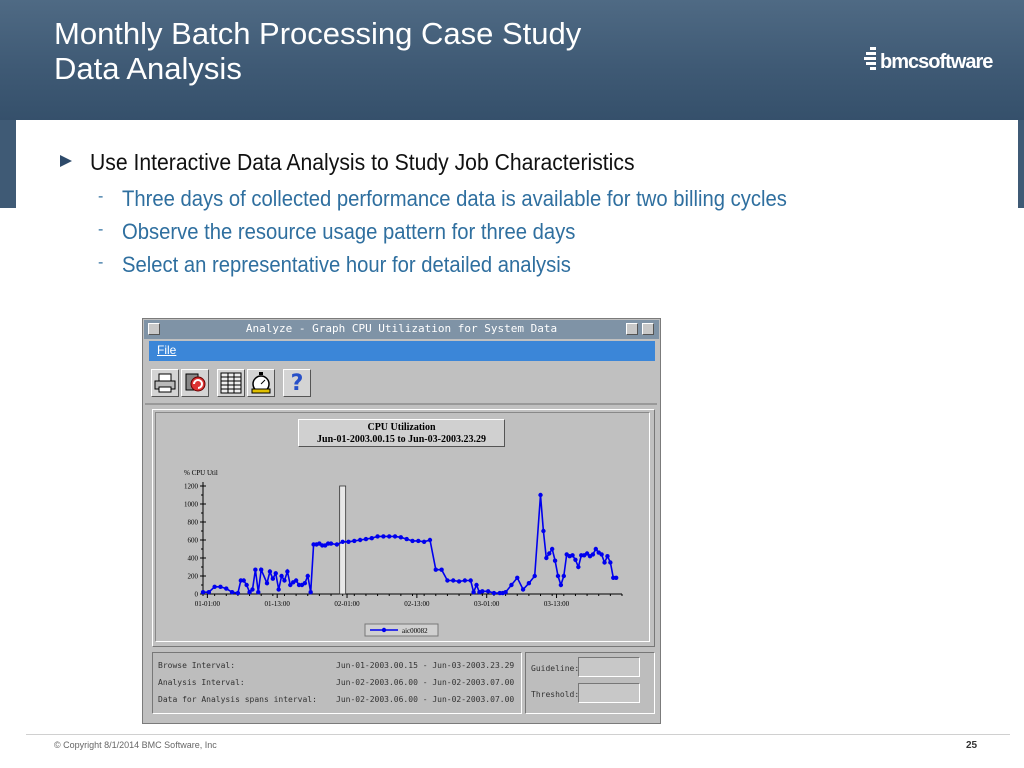 The image size is (1024, 768). I want to click on maximize-button, so click(648, 329).